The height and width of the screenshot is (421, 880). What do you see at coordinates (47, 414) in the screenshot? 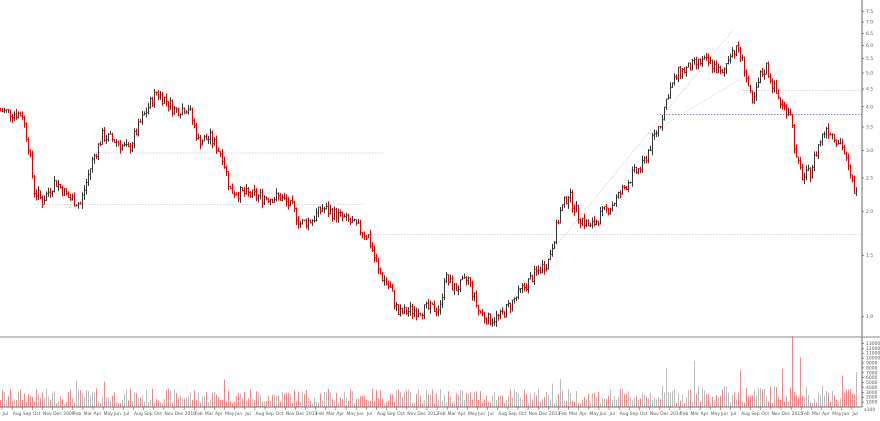
I see `time-tick-label: Nov` at bounding box center [47, 414].